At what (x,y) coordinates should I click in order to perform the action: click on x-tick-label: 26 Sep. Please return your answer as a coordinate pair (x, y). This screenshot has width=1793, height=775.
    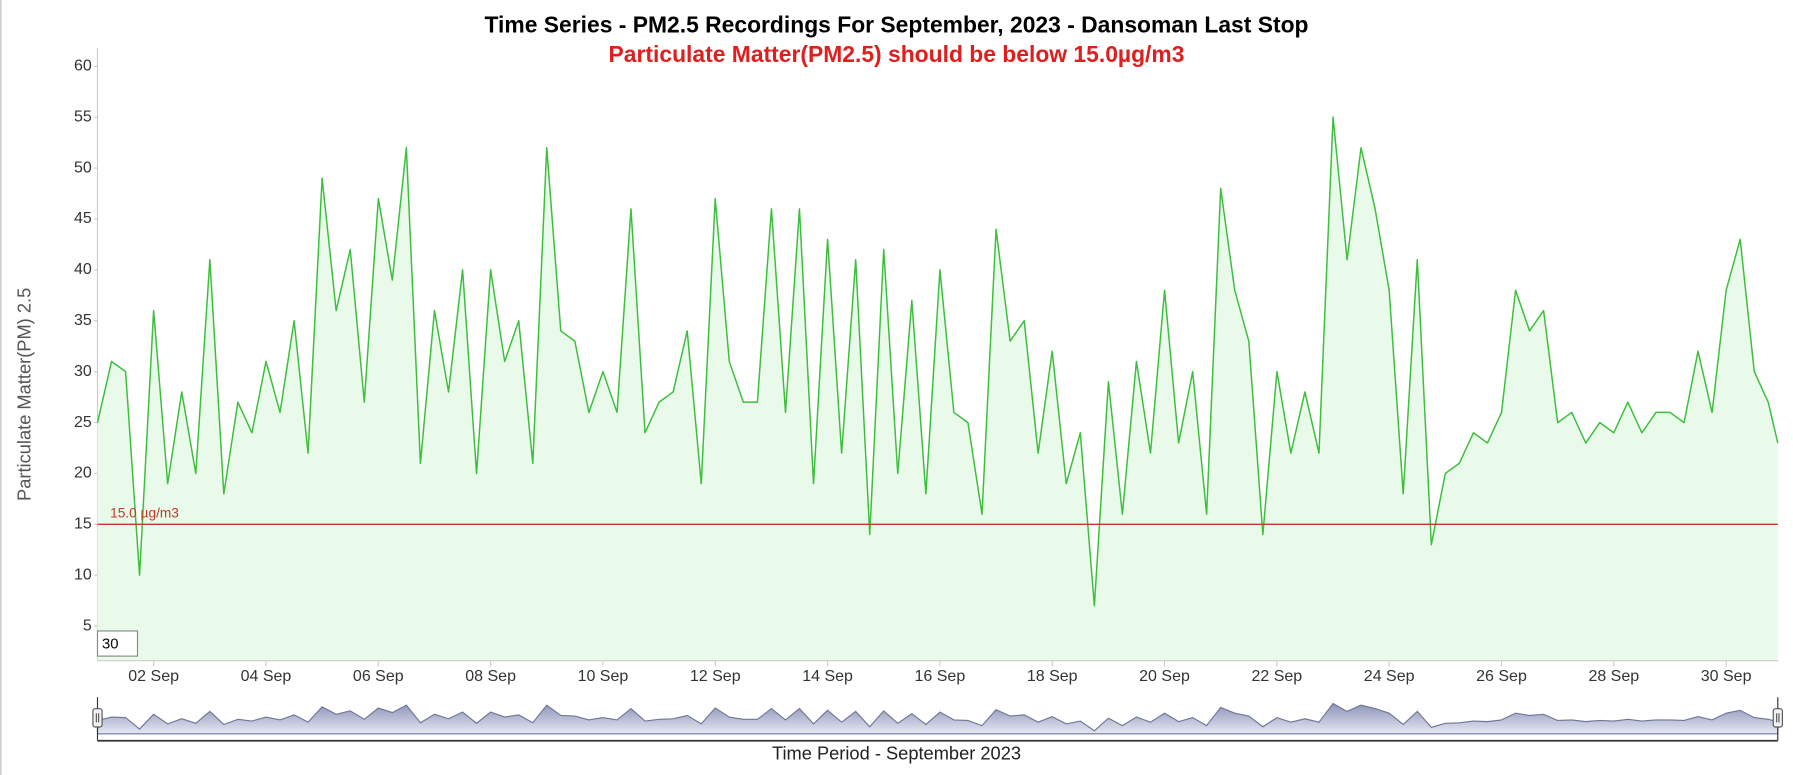
    Looking at the image, I should click on (1501, 676).